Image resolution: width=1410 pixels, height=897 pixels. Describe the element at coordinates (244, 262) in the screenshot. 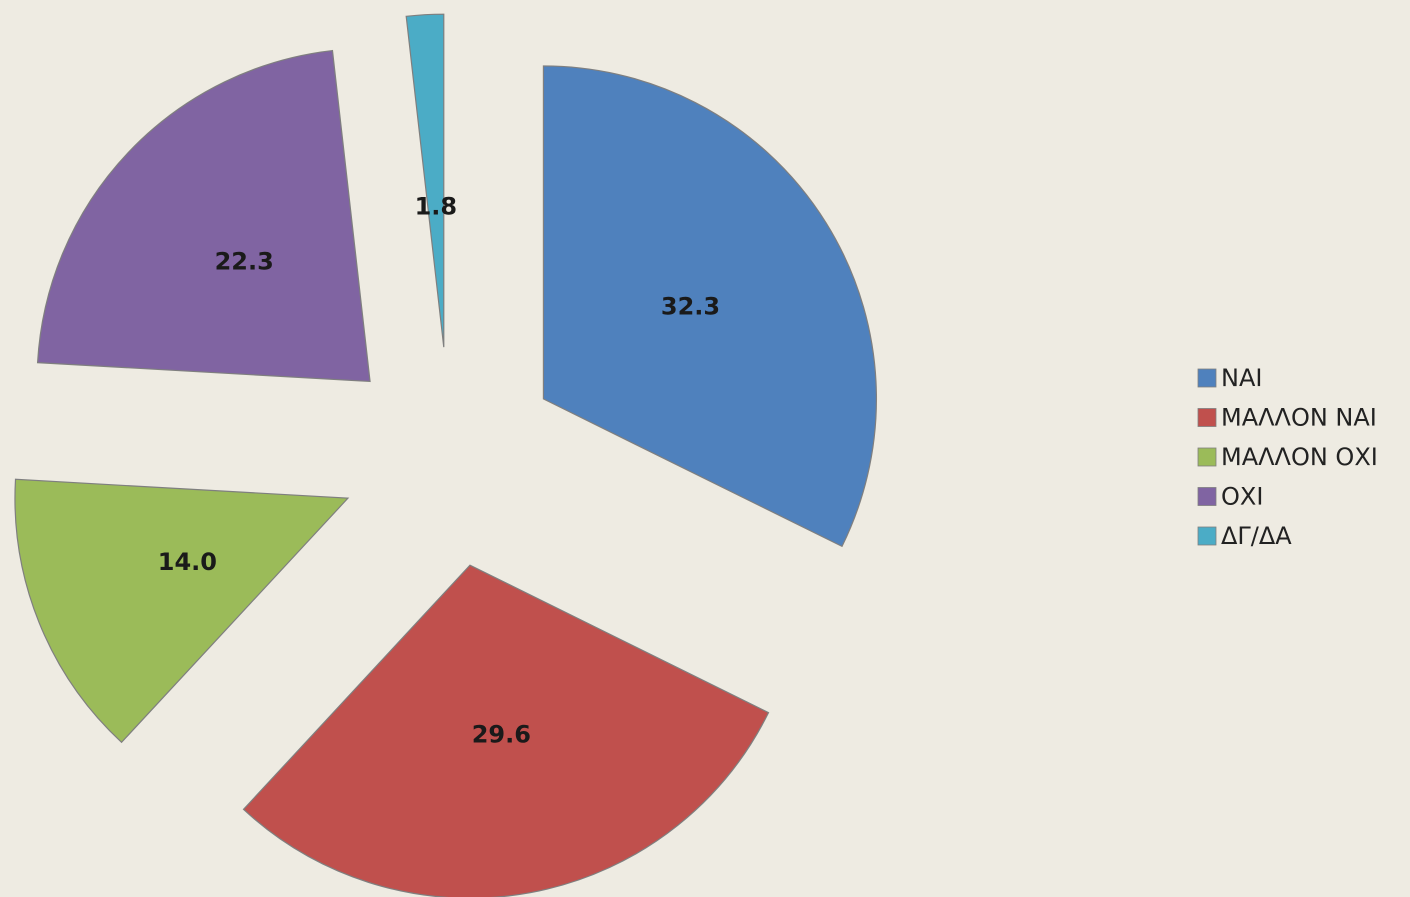

I see `value-label: 22.3` at that location.